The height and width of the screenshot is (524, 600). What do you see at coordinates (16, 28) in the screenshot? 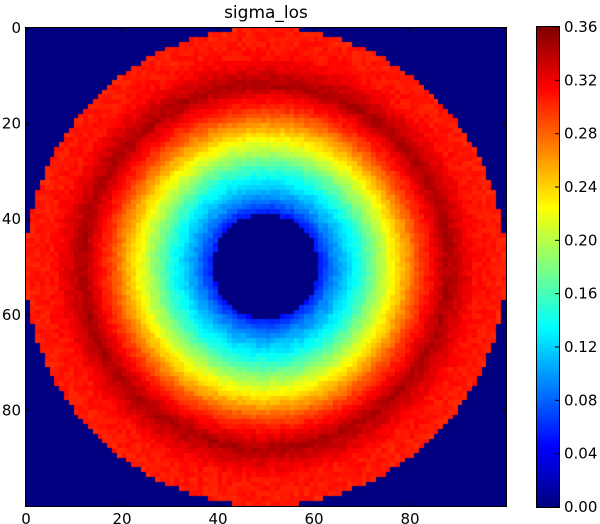
I see `y-tick-label: 0` at bounding box center [16, 28].